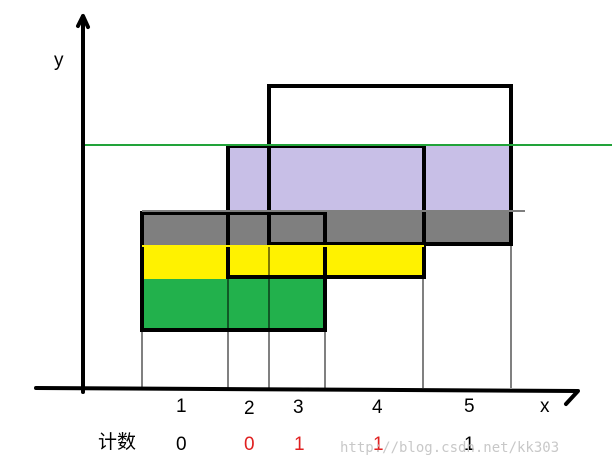  I want to click on count-value-2: 0, so click(249, 444).